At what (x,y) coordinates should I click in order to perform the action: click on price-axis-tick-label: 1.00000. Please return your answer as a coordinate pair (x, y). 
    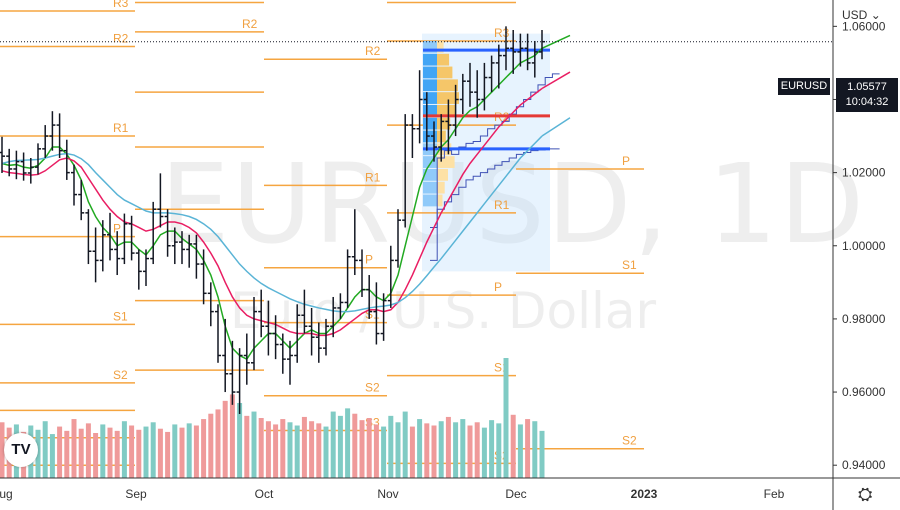
    Looking at the image, I should click on (864, 246).